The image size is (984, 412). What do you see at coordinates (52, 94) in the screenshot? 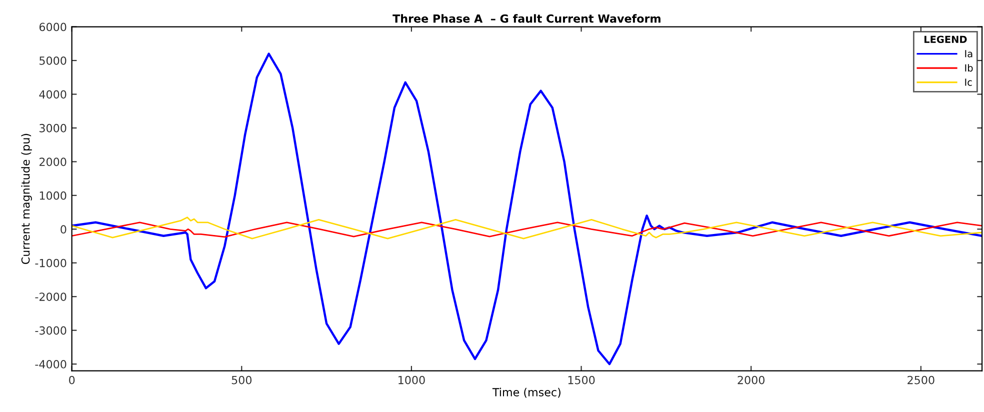
I see `y-tick-label: 4000` at bounding box center [52, 94].